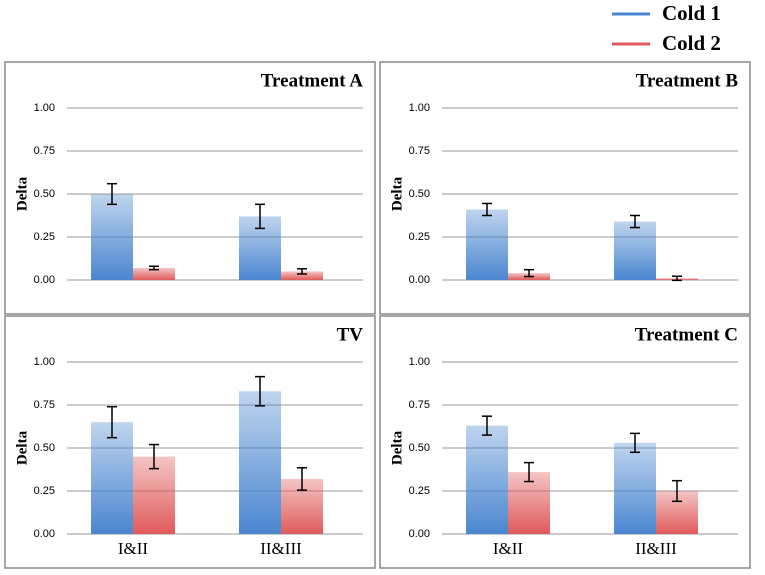 This screenshot has width=765, height=575. I want to click on panel-title: Treatment A, so click(312, 80).